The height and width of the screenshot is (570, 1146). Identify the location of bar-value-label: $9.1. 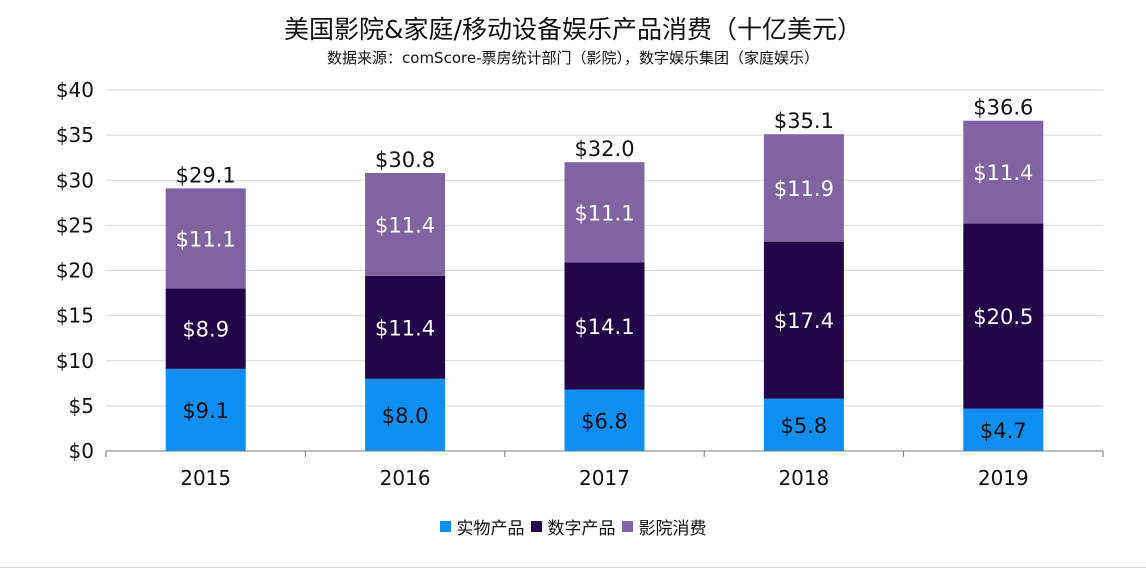
(205, 411).